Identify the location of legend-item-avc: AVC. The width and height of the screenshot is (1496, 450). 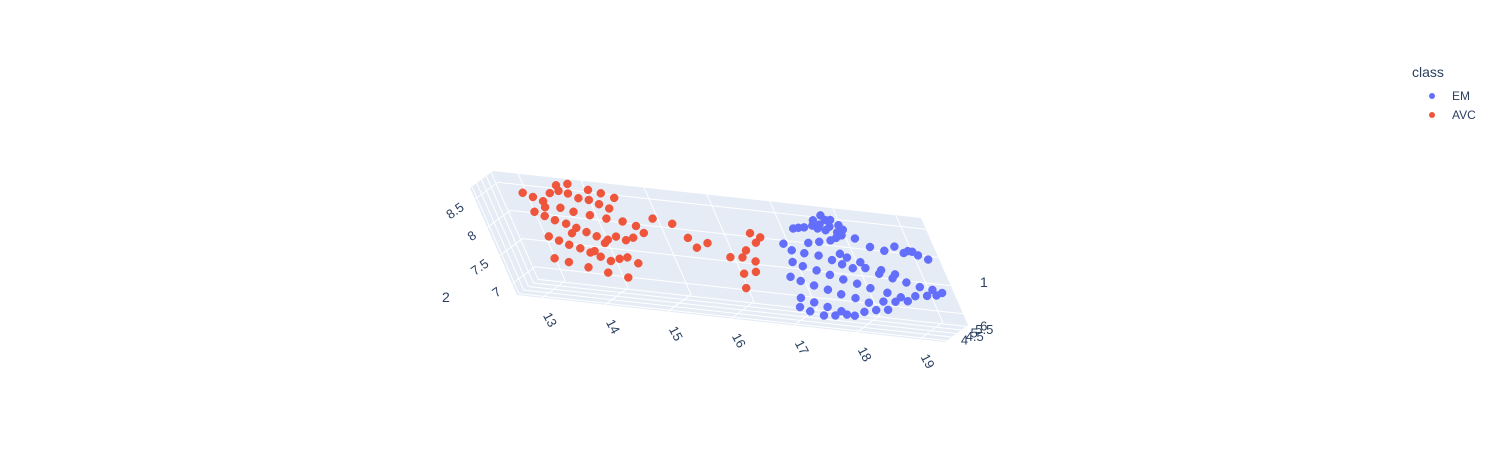
(1444, 114).